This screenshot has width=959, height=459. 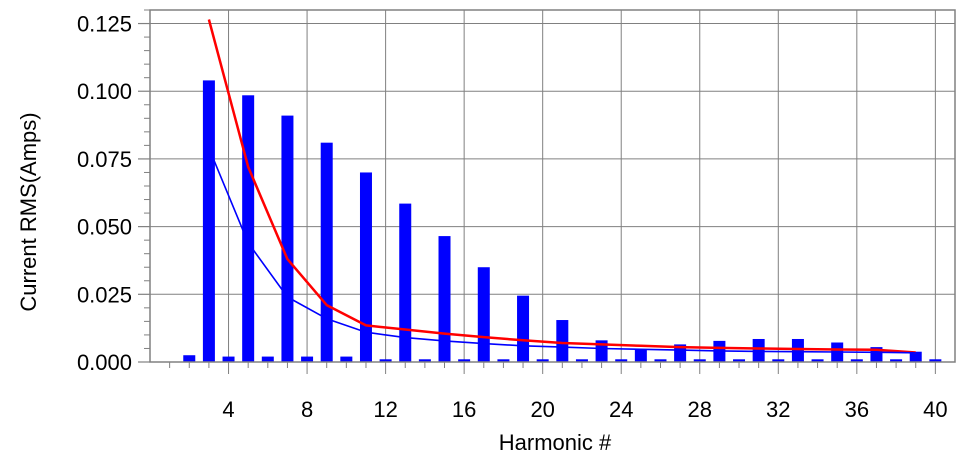 I want to click on y-axis: 0.000 0.025 0.050 0.075 0.100 0.125, so click(x=113, y=192).